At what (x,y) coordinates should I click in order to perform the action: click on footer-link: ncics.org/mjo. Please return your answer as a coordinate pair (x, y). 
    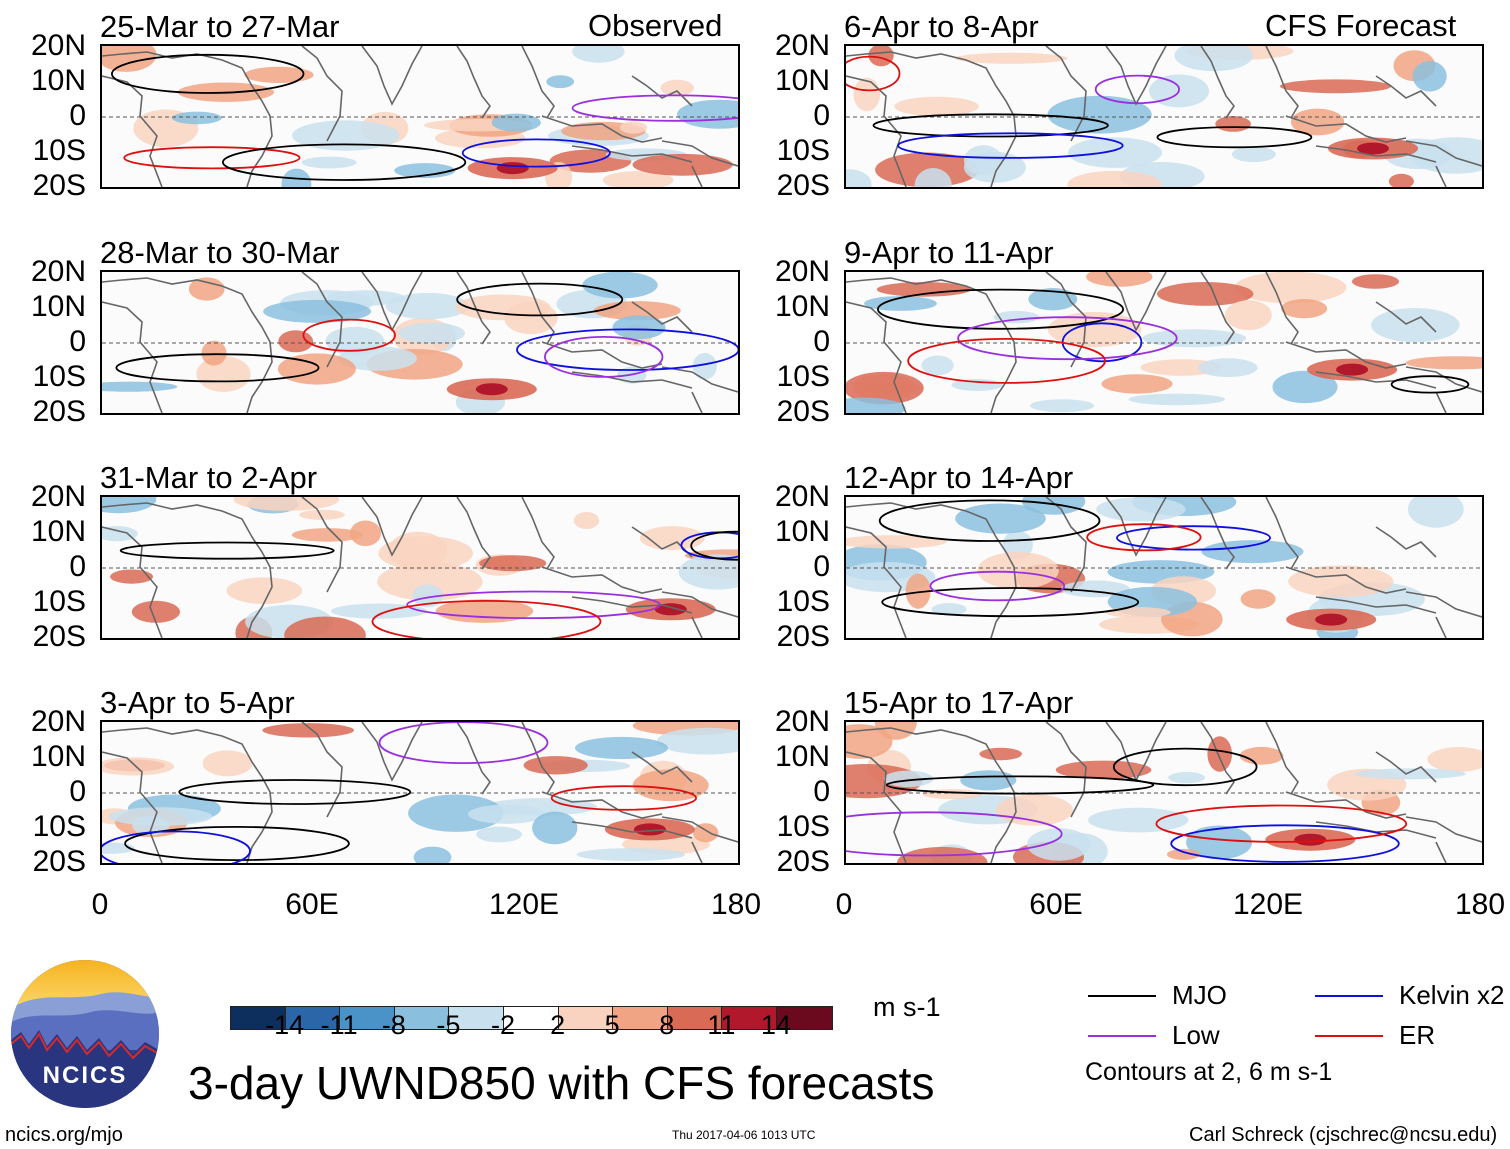
    Looking at the image, I should click on (64, 1135).